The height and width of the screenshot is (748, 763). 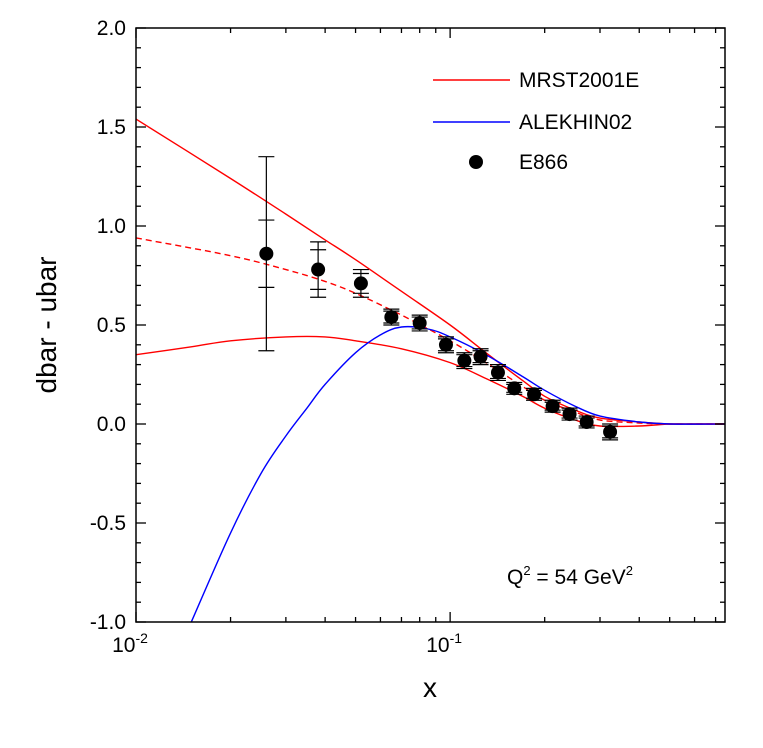 I want to click on x-axis-title: x, so click(x=430, y=687).